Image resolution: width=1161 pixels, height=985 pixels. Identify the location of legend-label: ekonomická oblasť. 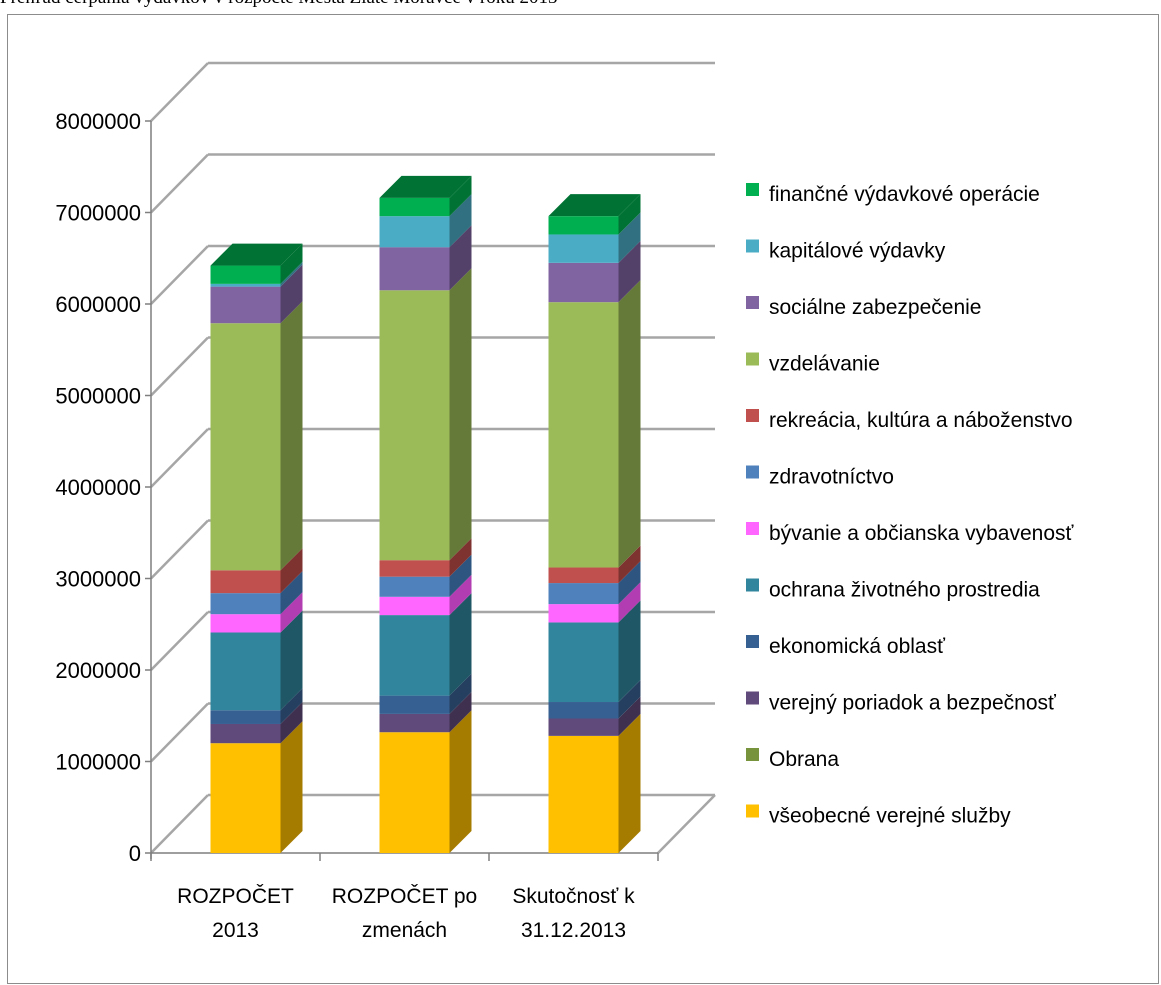
(857, 646).